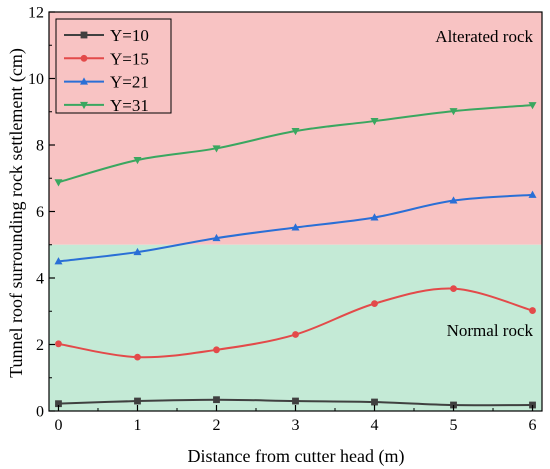  Describe the element at coordinates (58, 261) in the screenshot. I see `data-point-y-21-x0` at that location.